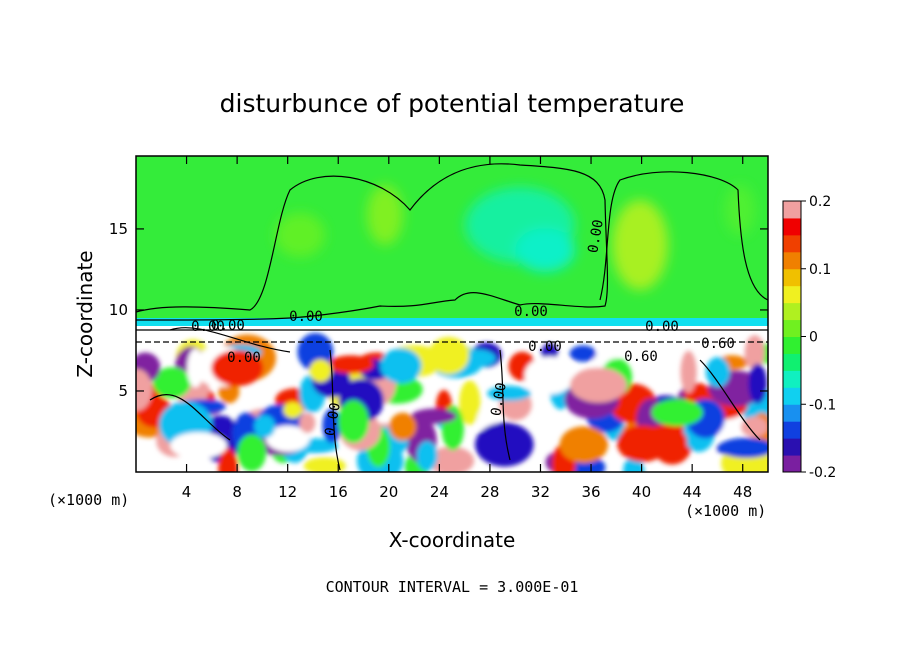 The image size is (904, 654). What do you see at coordinates (287, 492) in the screenshot?
I see `x-tick-label: 12` at bounding box center [287, 492].